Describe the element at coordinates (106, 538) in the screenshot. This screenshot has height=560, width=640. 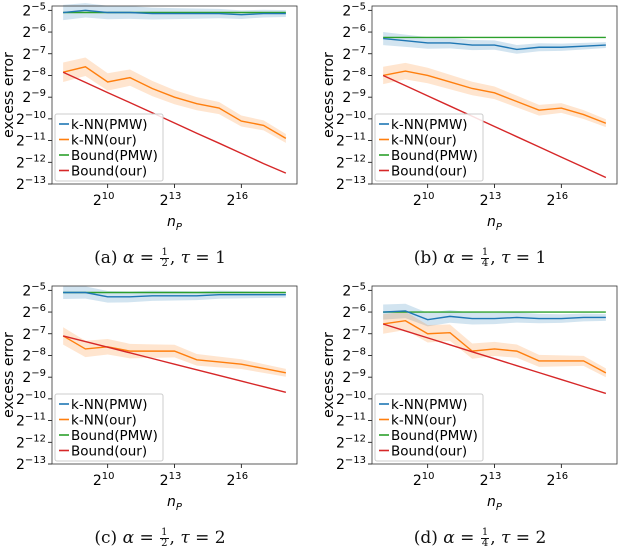
I see `caption-label: (c)` at that location.